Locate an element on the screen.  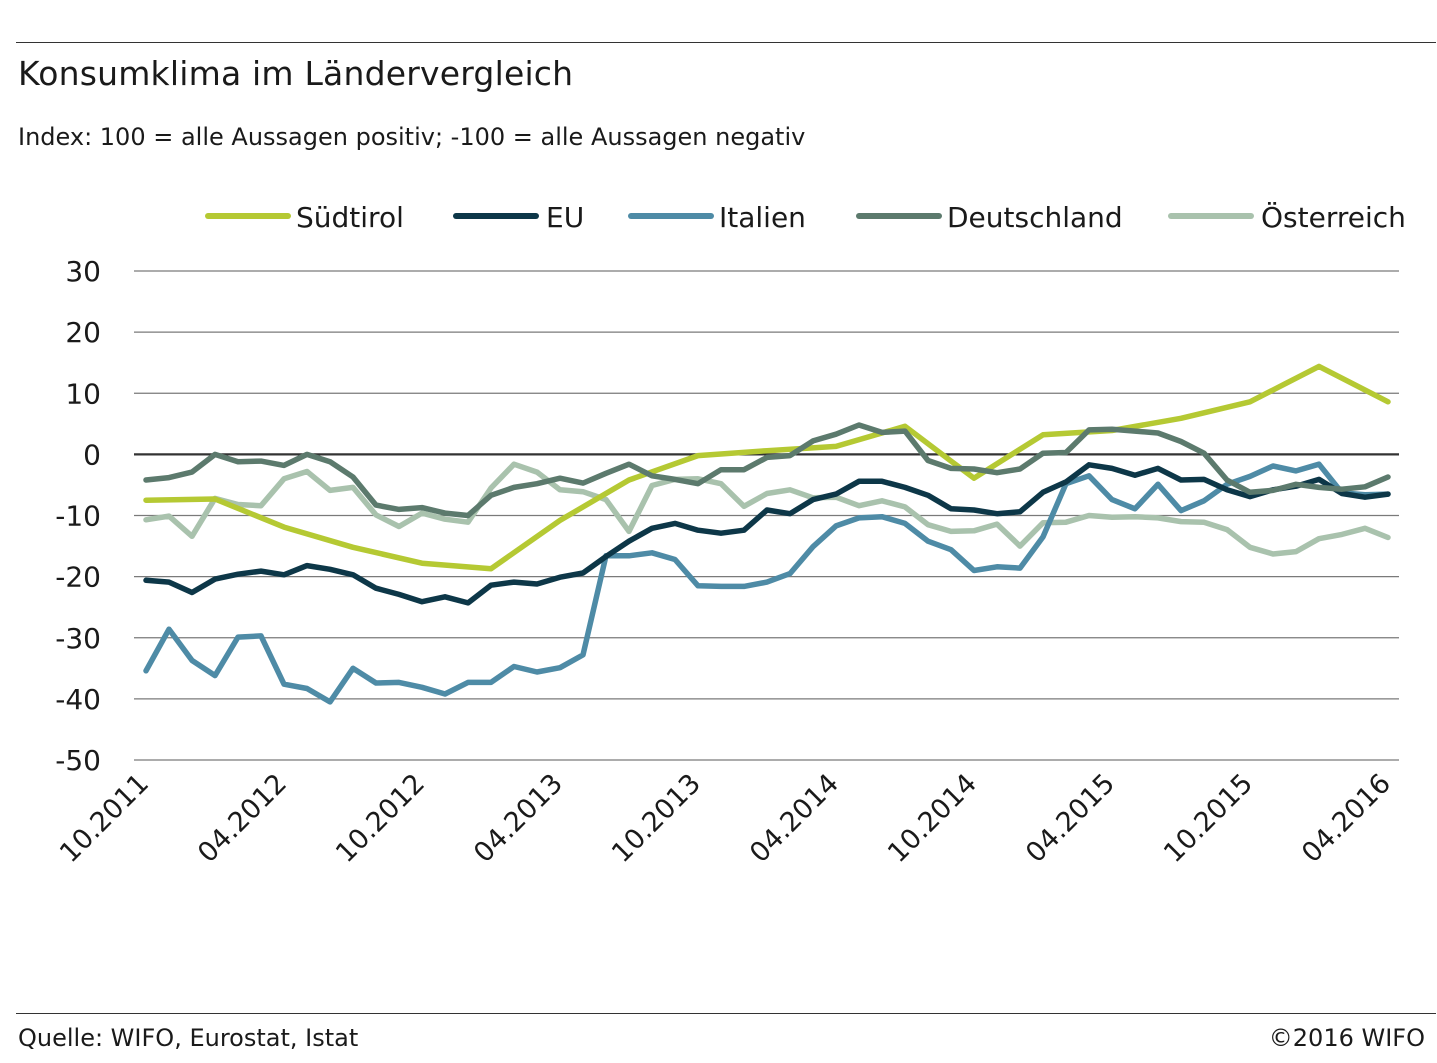
x-tick-label: 04.2012 is located at coordinates (242, 818).